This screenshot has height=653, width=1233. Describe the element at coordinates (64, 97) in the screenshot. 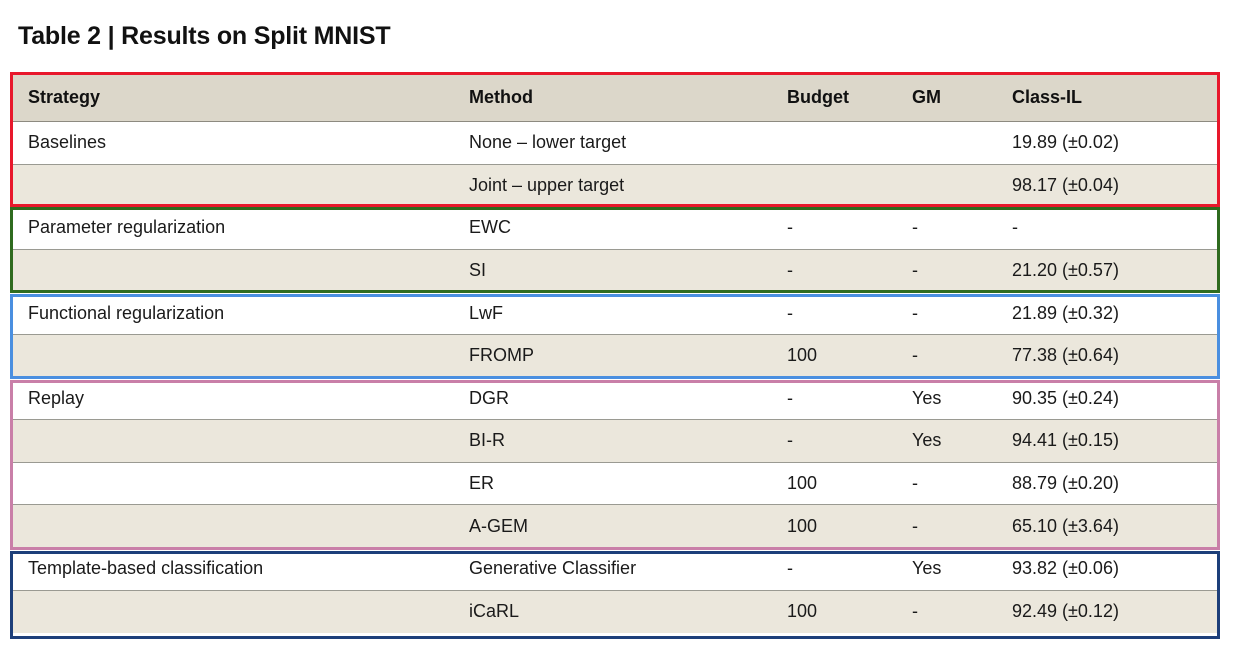

I see `header-strategy: Strategy` at that location.